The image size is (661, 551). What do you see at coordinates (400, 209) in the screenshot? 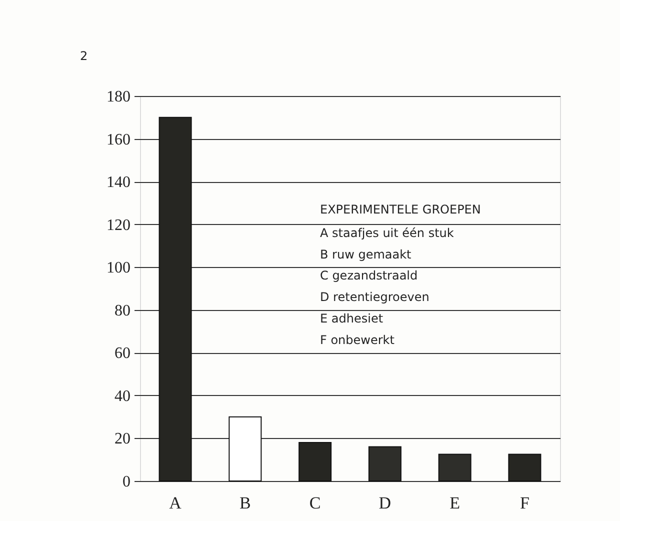
I see `annotation: EXPERIMENTELE GROEPEN` at bounding box center [400, 209].